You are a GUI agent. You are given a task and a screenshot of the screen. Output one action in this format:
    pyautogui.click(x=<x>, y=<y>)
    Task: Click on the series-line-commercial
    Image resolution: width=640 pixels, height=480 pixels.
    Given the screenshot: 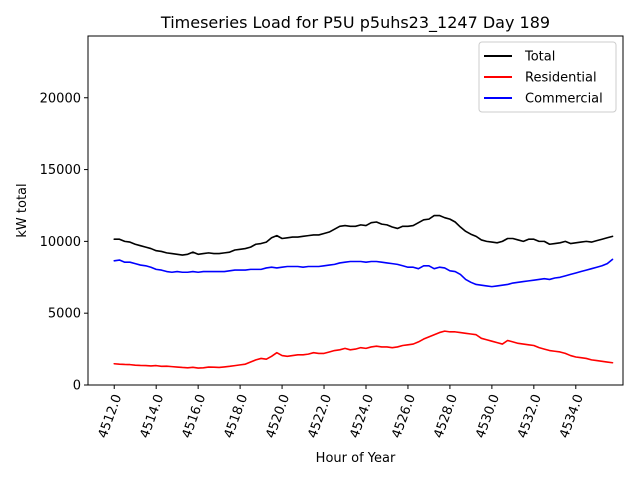 What is the action you would take?
    pyautogui.click(x=363, y=273)
    